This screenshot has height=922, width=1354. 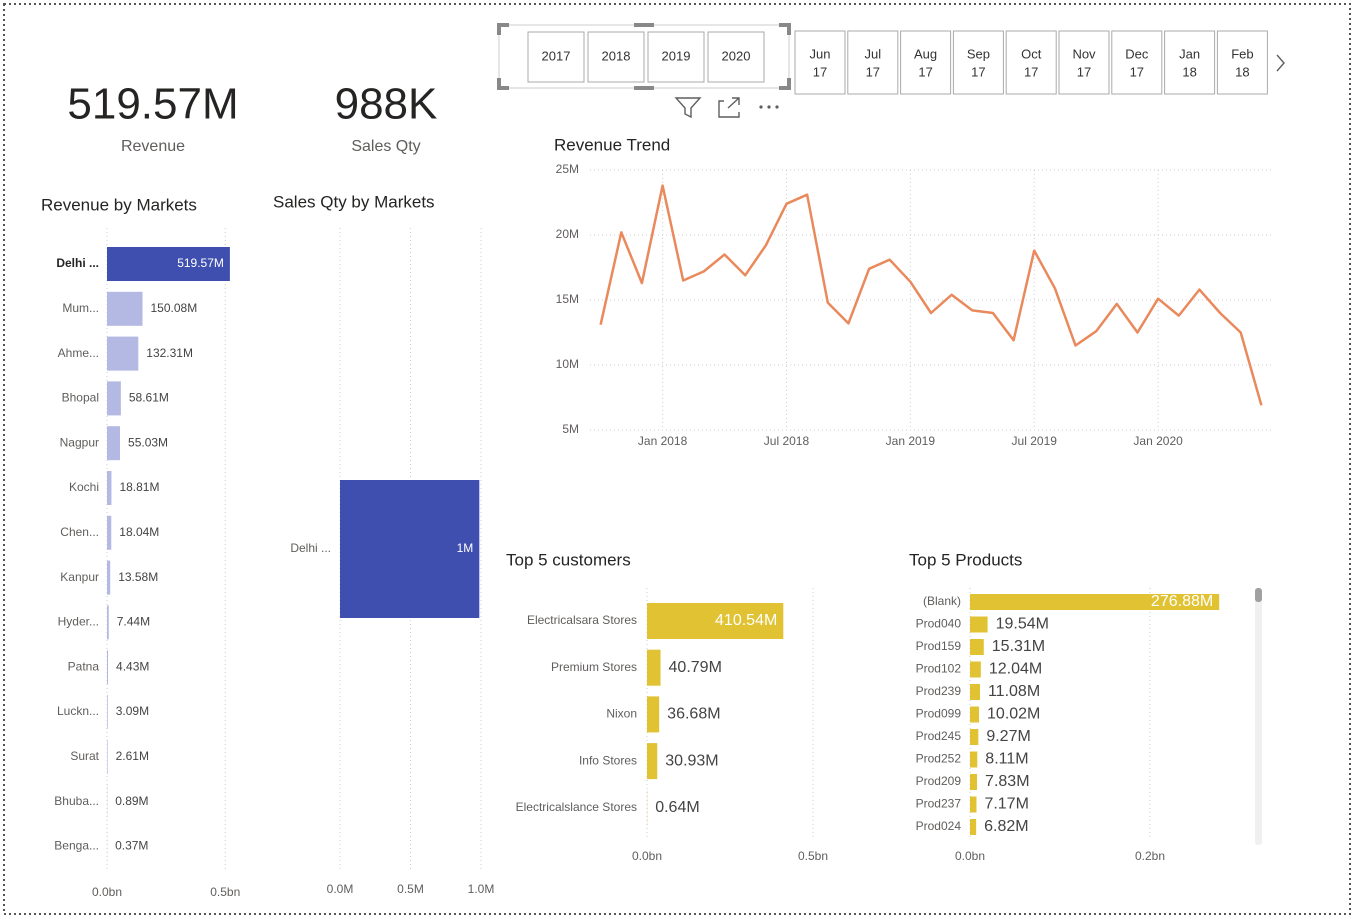 I want to click on month-label: Jun, so click(x=820, y=53).